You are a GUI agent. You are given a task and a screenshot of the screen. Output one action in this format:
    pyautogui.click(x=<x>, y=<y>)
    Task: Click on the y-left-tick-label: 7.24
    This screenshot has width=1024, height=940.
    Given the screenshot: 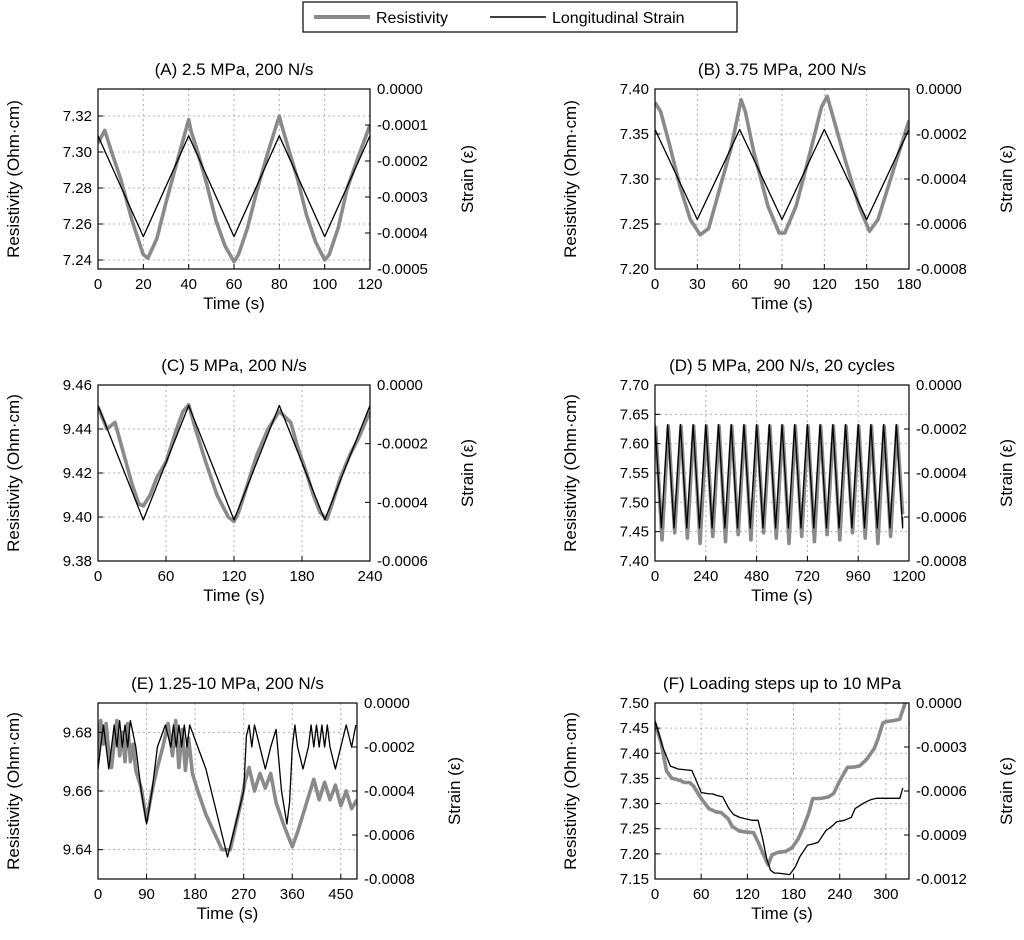 What is the action you would take?
    pyautogui.click(x=77, y=260)
    